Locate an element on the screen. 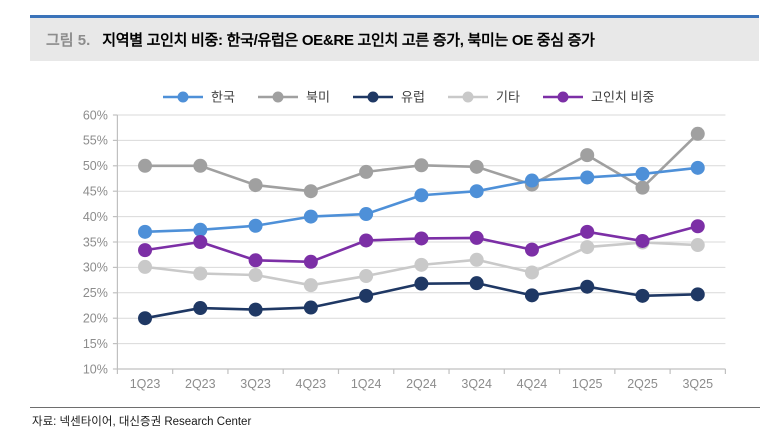  y-tick-label: 25% is located at coordinates (95, 293).